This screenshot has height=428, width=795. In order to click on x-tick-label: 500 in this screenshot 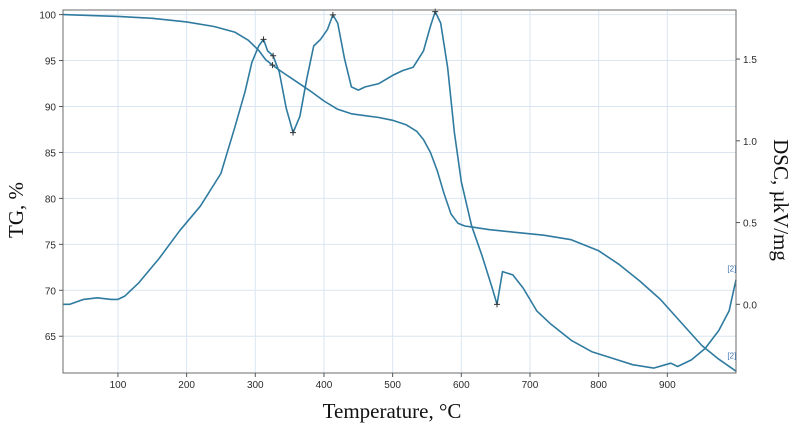, I will do `click(392, 385)`.